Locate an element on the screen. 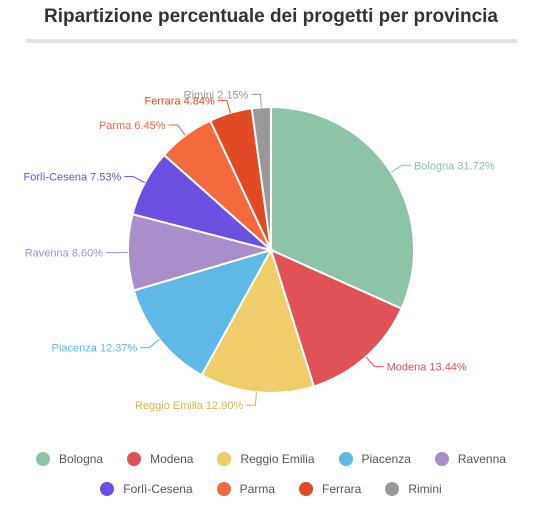  legend-item-forl-cesena: Forlì-Cesena is located at coordinates (146, 489).